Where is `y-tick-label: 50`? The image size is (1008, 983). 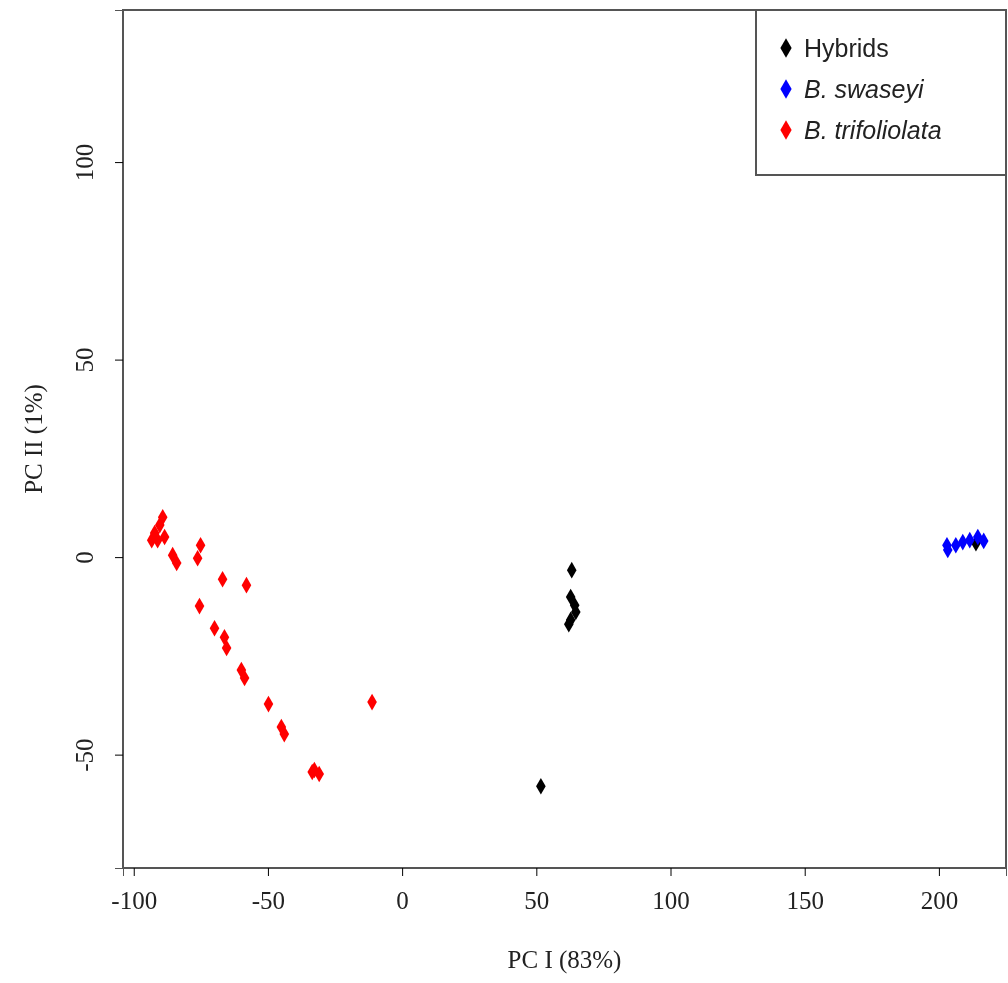
y-tick-label: 50 is located at coordinates (84, 360).